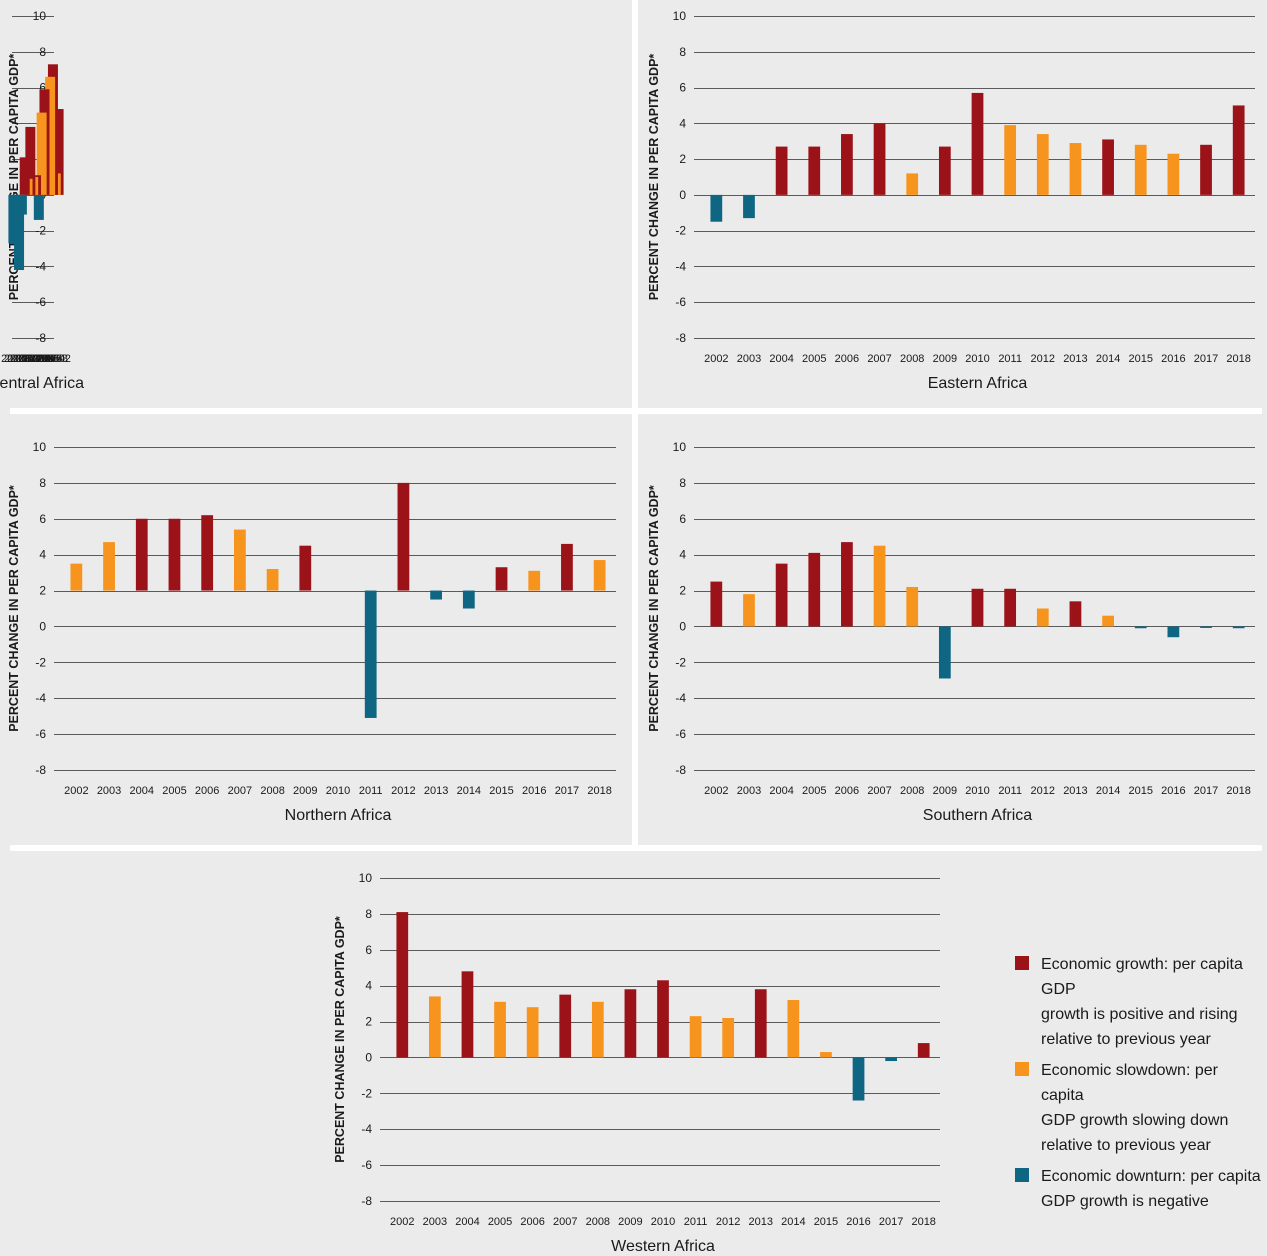 The height and width of the screenshot is (1256, 1267). Describe the element at coordinates (565, 1026) in the screenshot. I see `bar-2007` at that location.